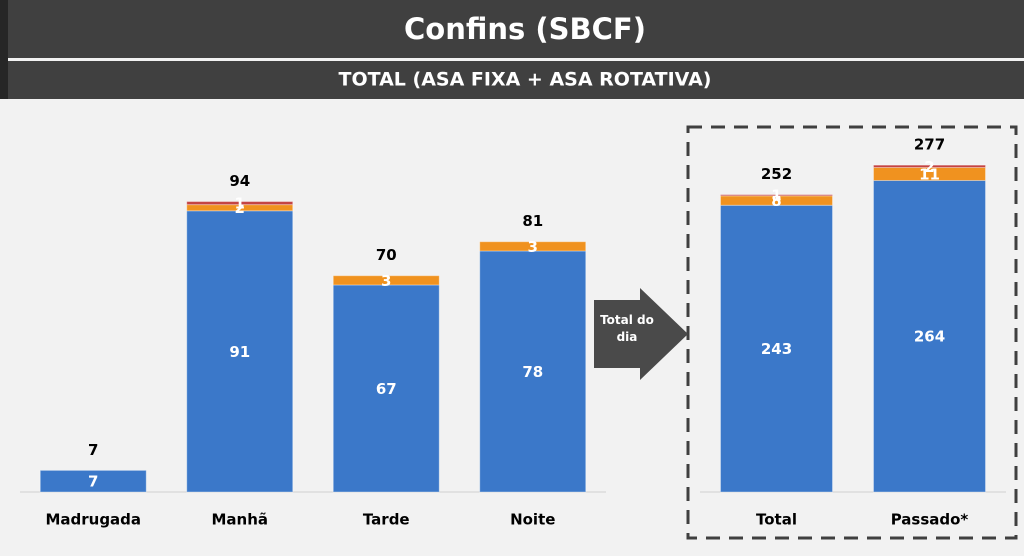 The image size is (1024, 556). I want to click on arrow, so click(641, 334).